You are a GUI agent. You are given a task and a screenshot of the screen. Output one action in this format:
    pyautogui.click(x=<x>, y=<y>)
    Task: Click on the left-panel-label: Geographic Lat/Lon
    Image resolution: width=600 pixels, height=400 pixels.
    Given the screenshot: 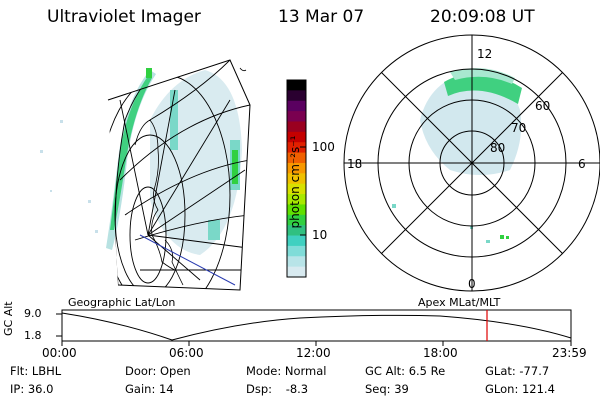 What is the action you would take?
    pyautogui.click(x=122, y=302)
    